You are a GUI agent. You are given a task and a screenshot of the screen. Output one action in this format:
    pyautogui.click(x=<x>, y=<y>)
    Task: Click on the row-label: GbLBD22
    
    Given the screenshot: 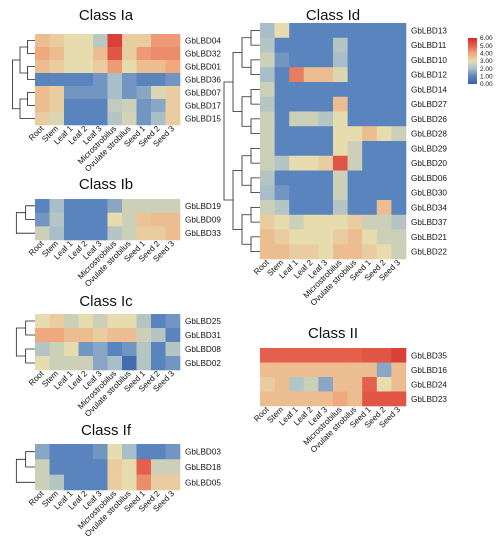 What is the action you would take?
    pyautogui.click(x=429, y=252)
    